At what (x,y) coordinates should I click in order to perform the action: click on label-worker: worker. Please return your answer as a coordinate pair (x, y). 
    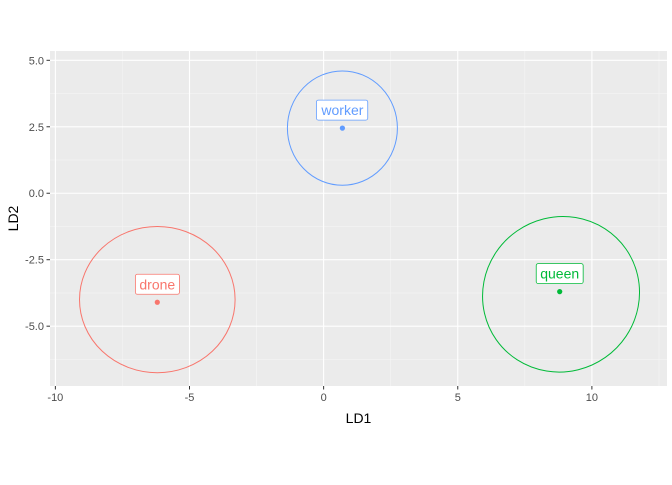
    Looking at the image, I should click on (342, 110).